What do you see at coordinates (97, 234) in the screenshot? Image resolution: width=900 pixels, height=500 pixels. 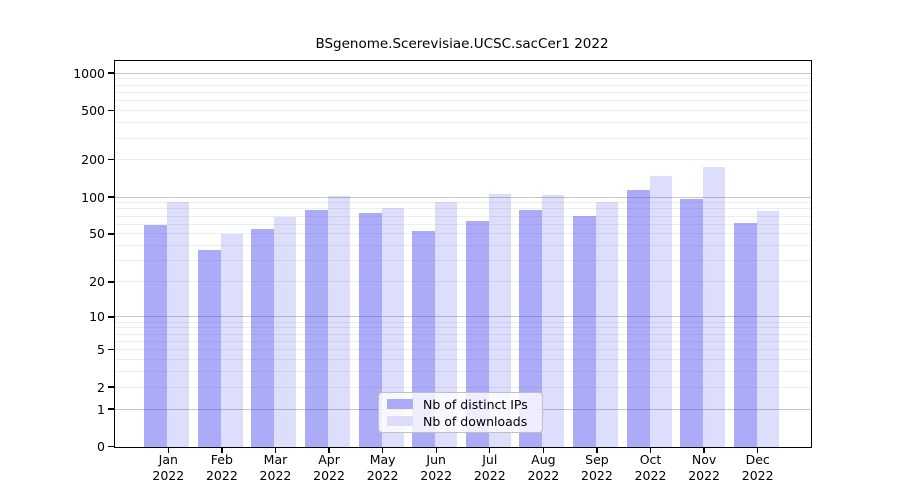 I see `y-tick-label: 50` at bounding box center [97, 234].